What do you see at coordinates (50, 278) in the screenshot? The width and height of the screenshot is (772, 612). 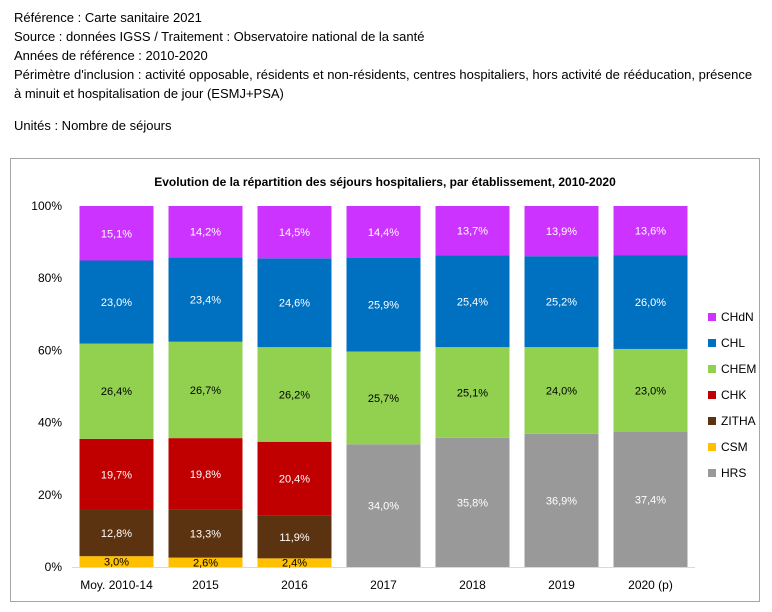 I see `y-tick-label: 80%` at bounding box center [50, 278].